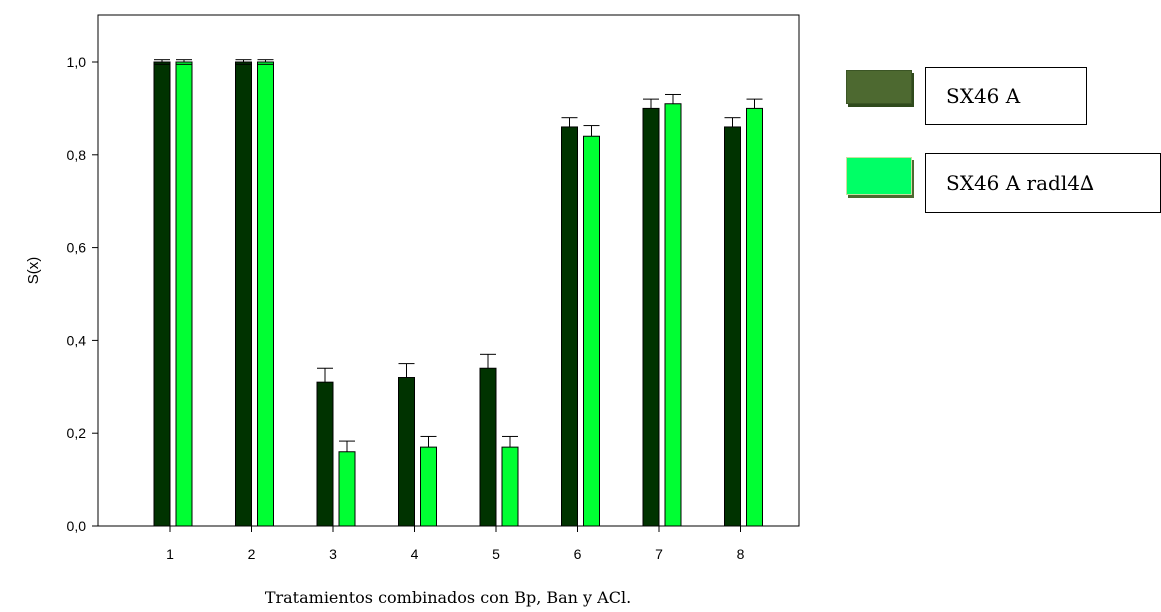 This screenshot has width=1161, height=612. I want to click on x-tick-label: 7, so click(659, 554).